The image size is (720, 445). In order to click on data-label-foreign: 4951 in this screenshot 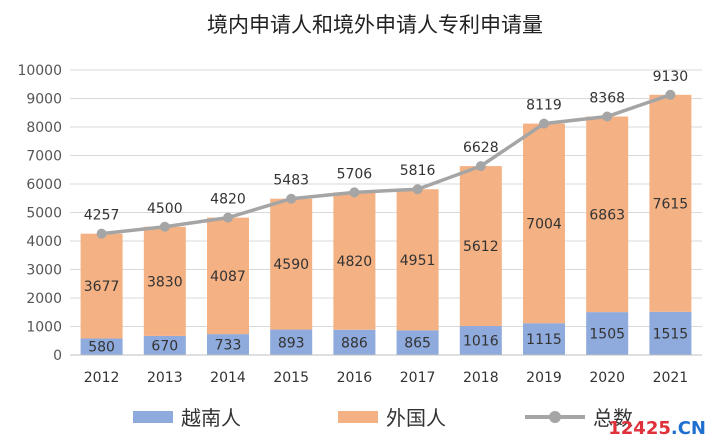, I will do `click(418, 261)`.